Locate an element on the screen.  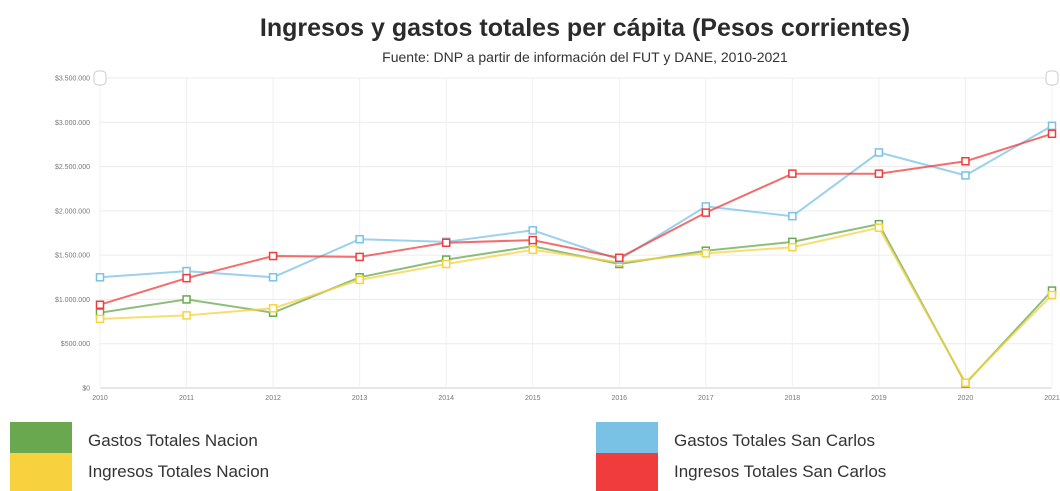
y-tick-label: $1.000.000 is located at coordinates (72, 300).